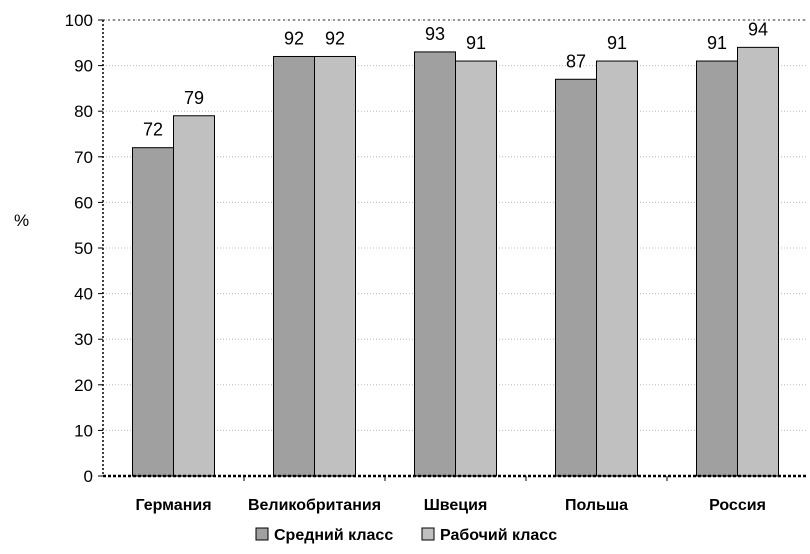  What do you see at coordinates (88, 476) in the screenshot?
I see `y-tick-label: 0` at bounding box center [88, 476].